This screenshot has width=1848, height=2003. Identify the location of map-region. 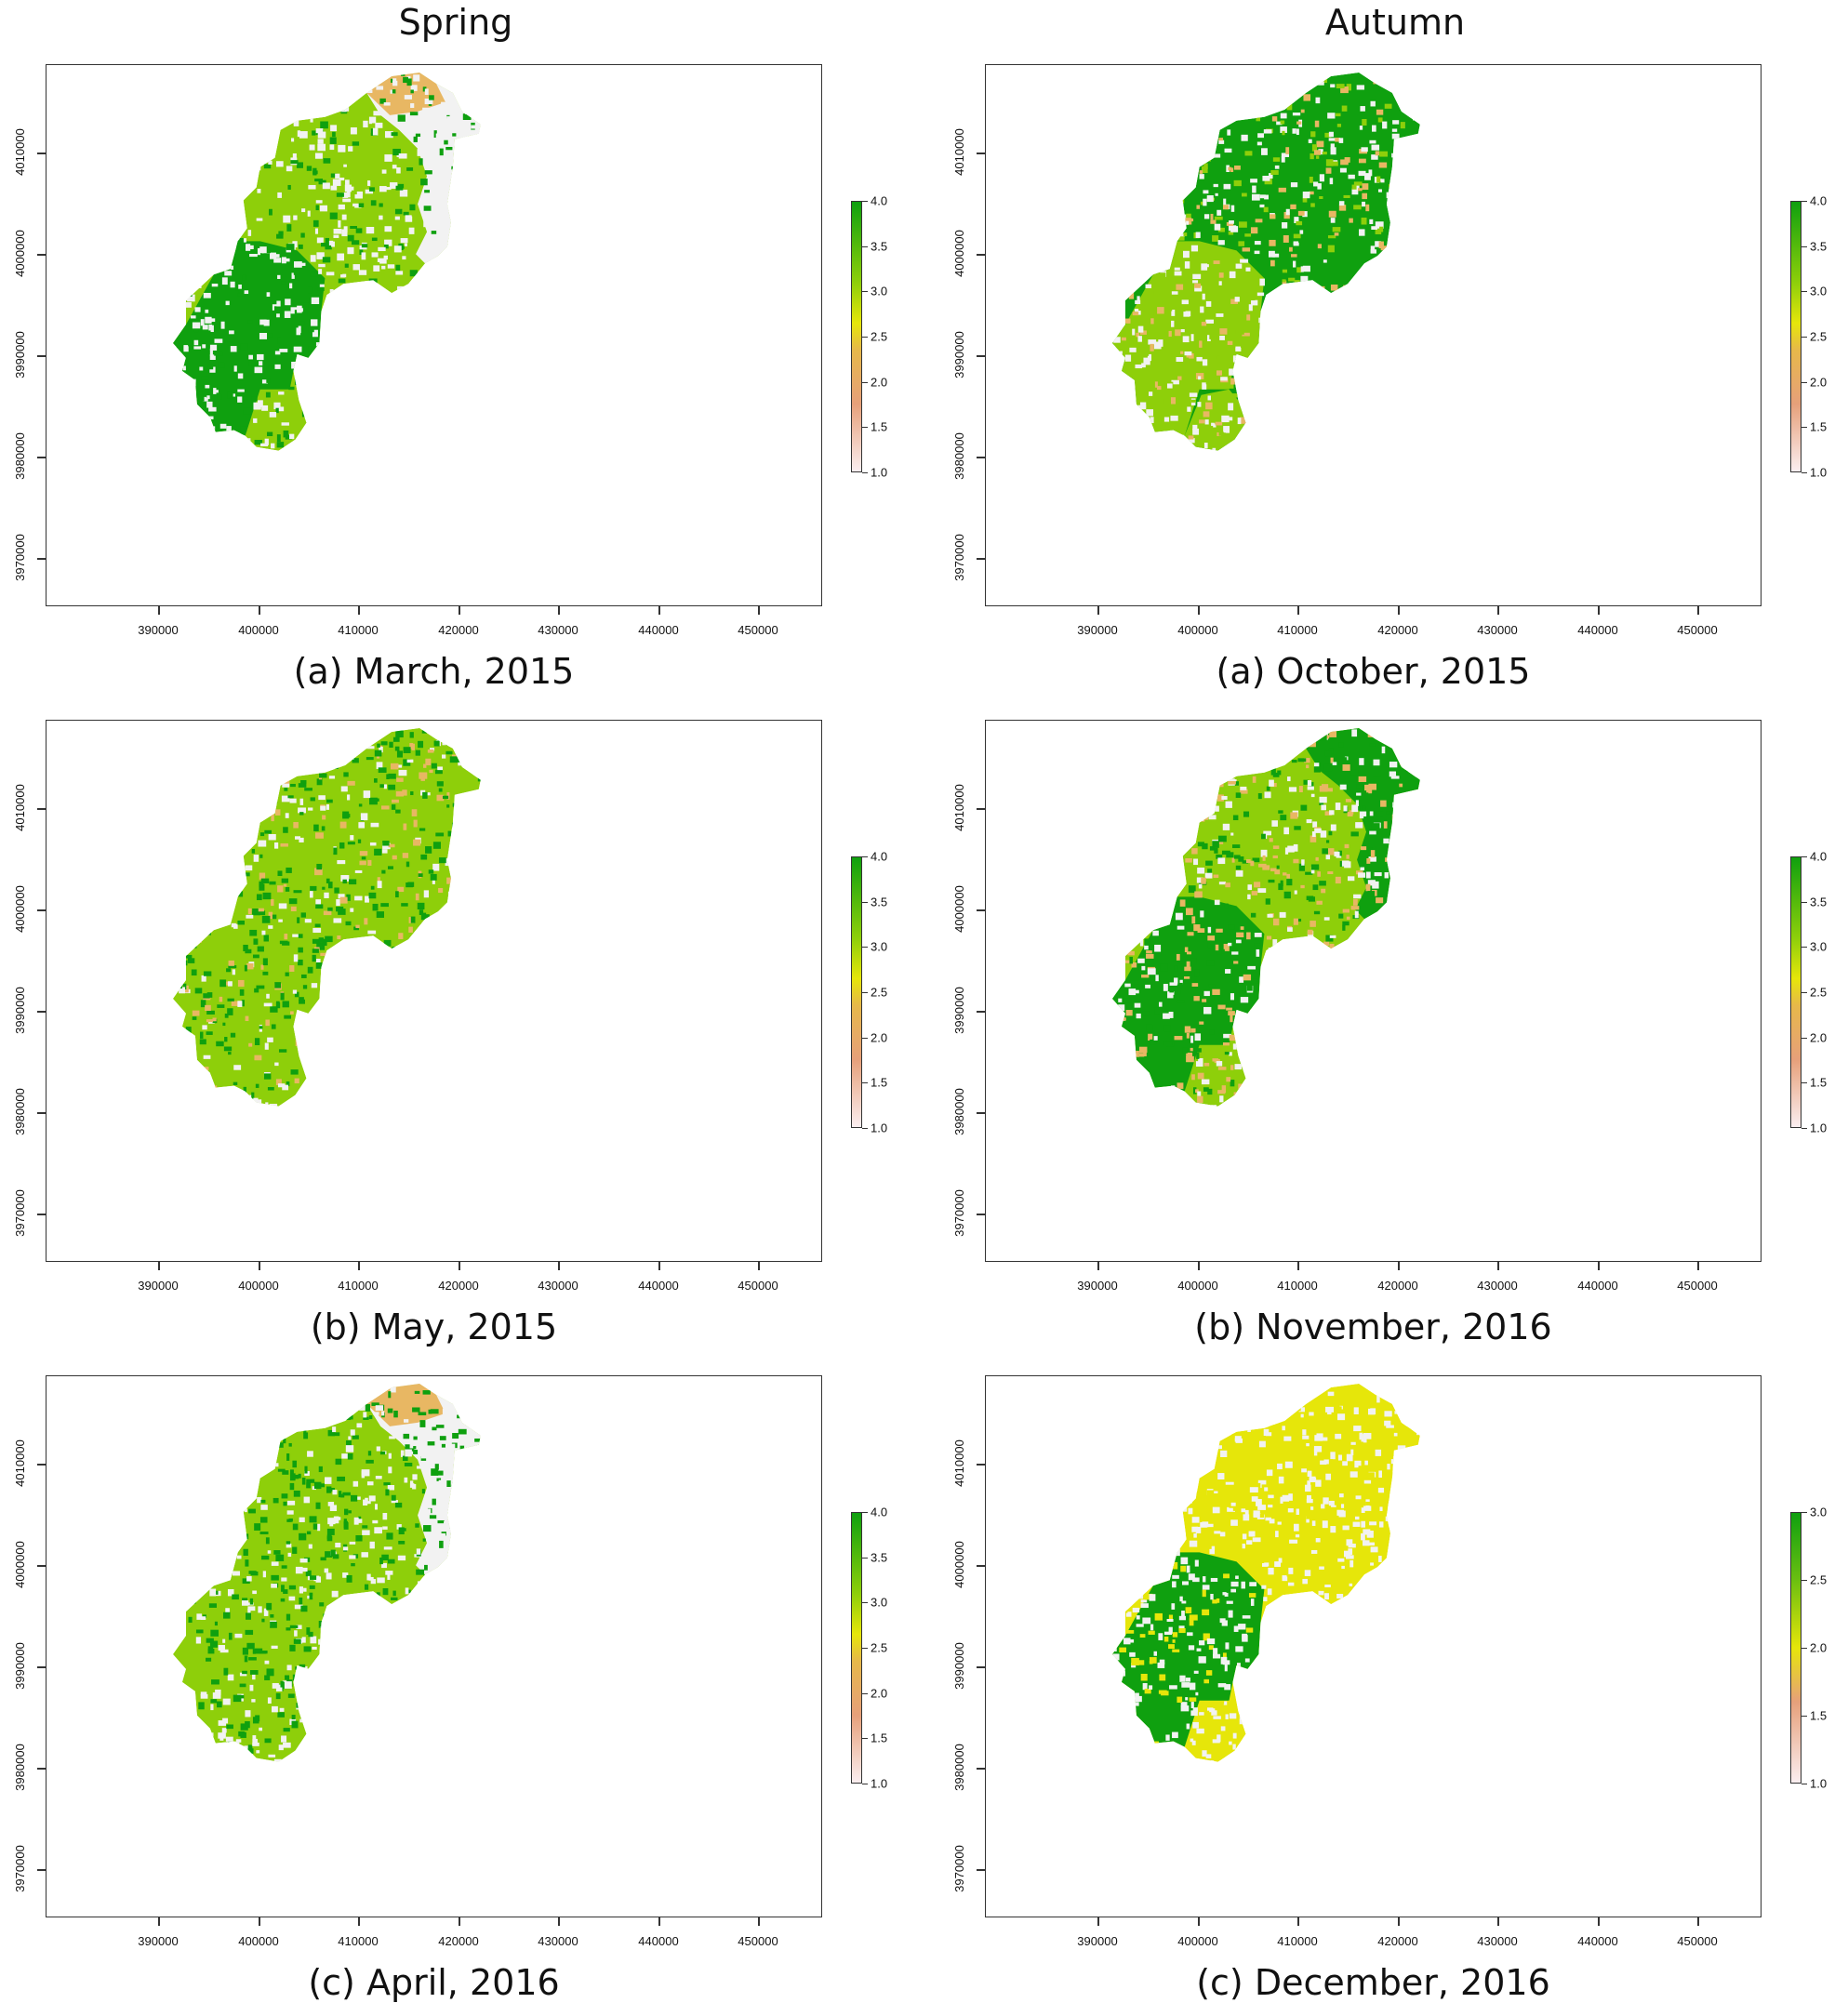
(1269, 266).